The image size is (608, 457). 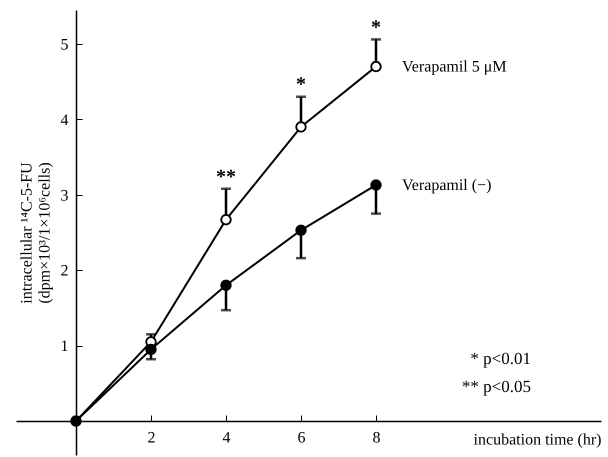 What do you see at coordinates (152, 438) in the screenshot?
I see `x-tick-label: 2` at bounding box center [152, 438].